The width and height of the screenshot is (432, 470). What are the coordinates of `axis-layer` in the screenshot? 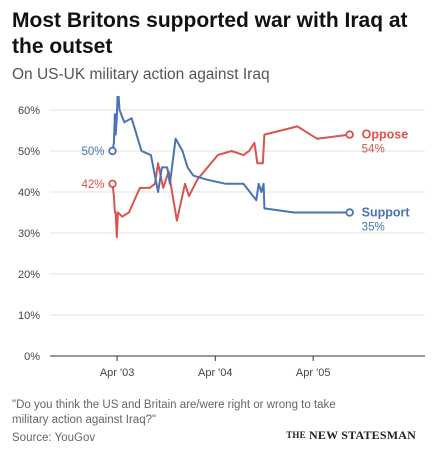 It's located at (237, 358).